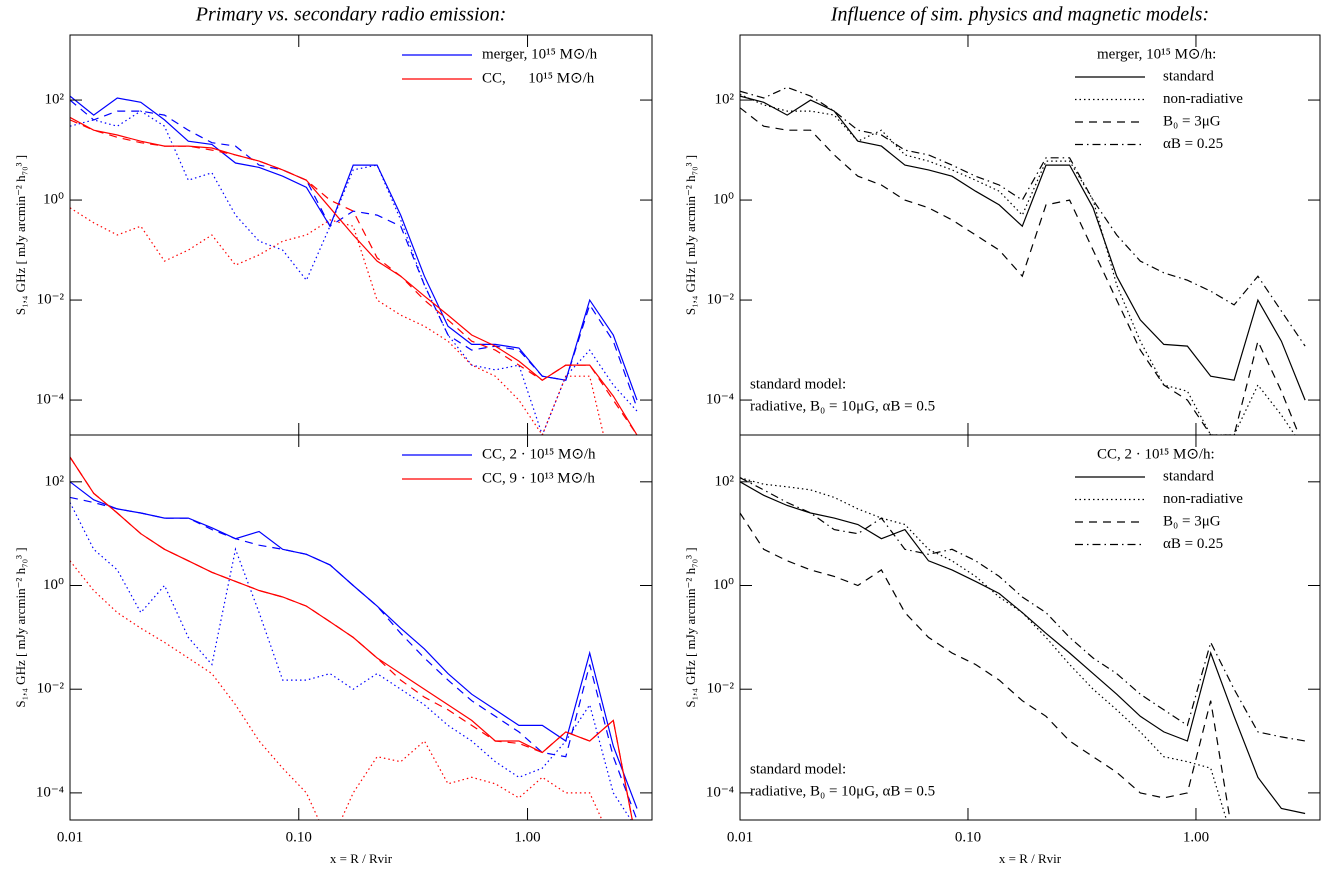  What do you see at coordinates (1156, 54) in the screenshot?
I see `legend-title: merger, 10¹⁵ M⊙/h:` at bounding box center [1156, 54].